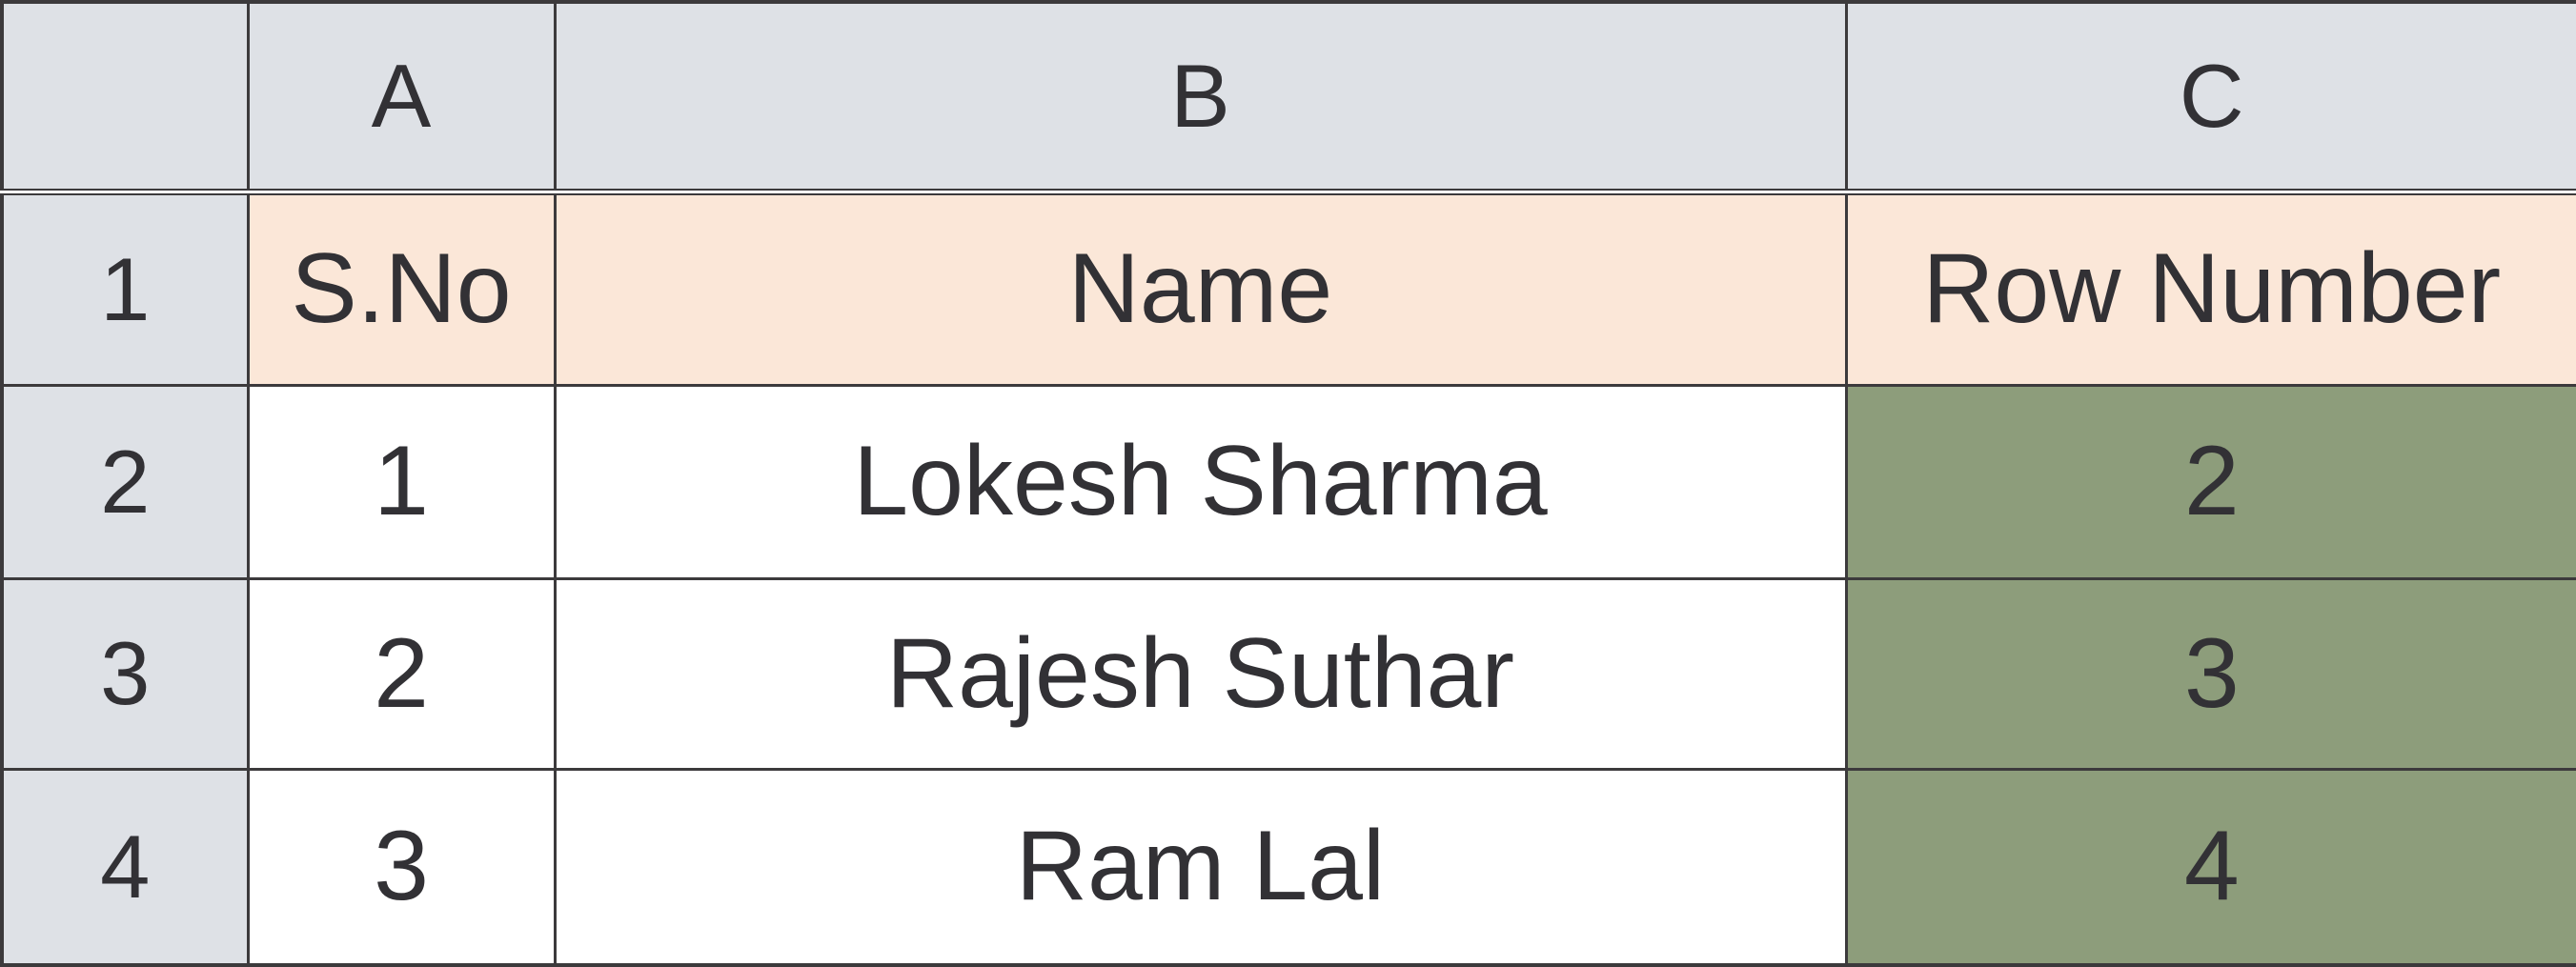  Describe the element at coordinates (401, 288) in the screenshot. I see `cell-a1: S.No` at that location.